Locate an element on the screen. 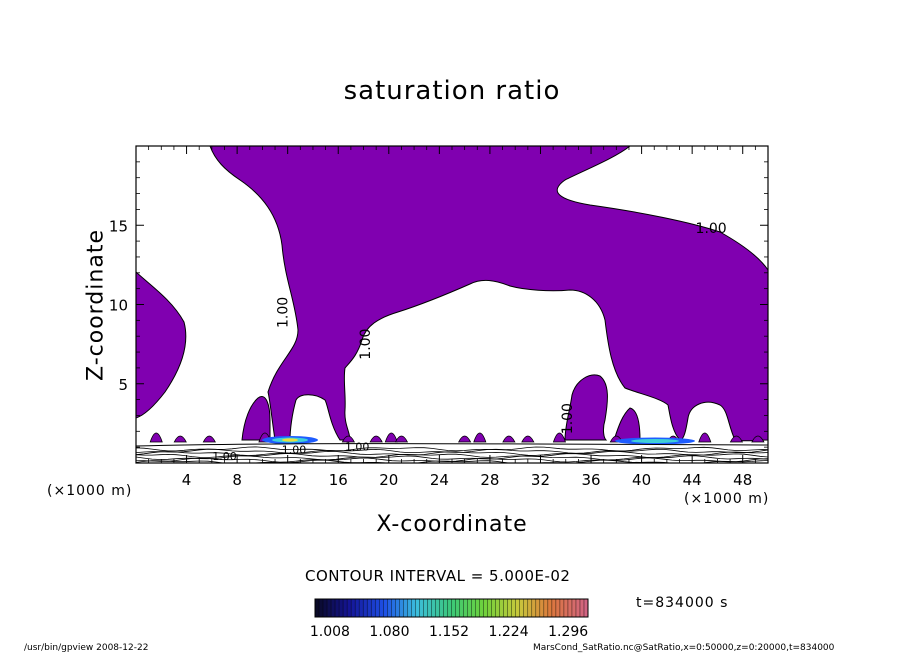  contour-interval-label: CONTOUR INTERVAL = 5.000E-02 is located at coordinates (438, 576).